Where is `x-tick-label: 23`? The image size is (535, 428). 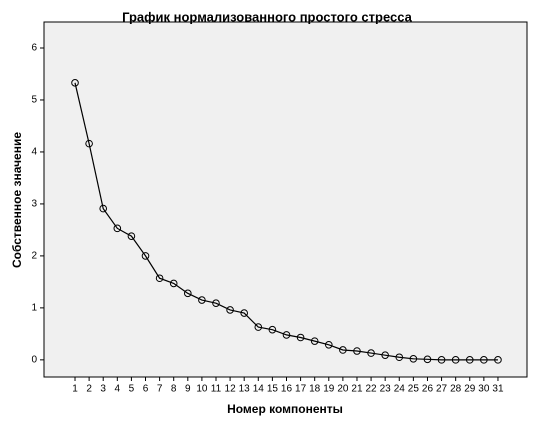
x-tick-label: 23 is located at coordinates (386, 389).